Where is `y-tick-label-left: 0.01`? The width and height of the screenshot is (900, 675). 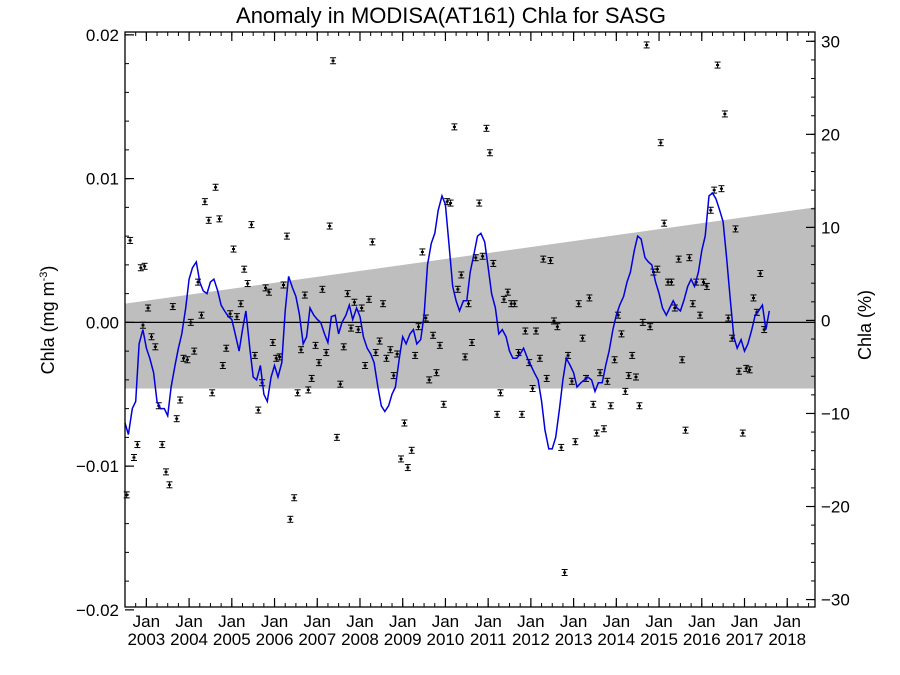 y-tick-label-left: 0.01 is located at coordinates (102, 179).